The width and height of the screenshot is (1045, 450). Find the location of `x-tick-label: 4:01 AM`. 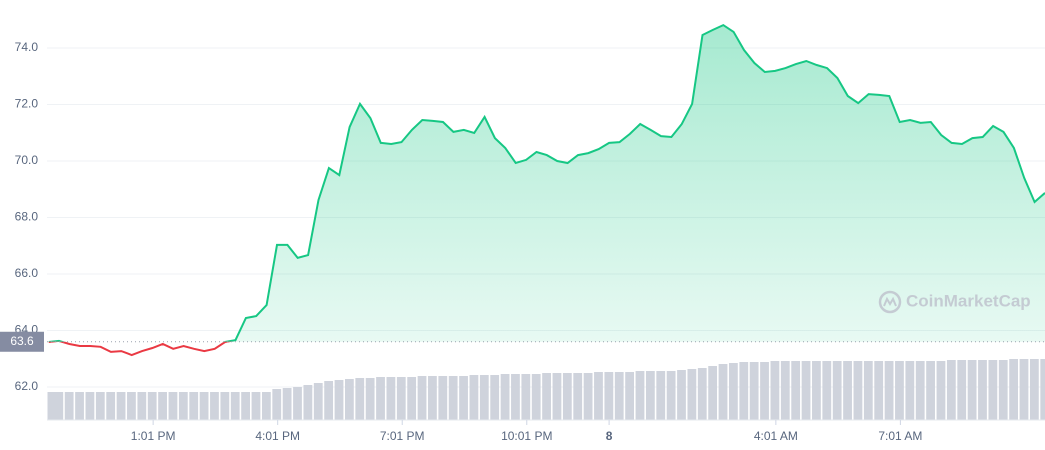

x-tick-label: 4:01 AM is located at coordinates (776, 436).